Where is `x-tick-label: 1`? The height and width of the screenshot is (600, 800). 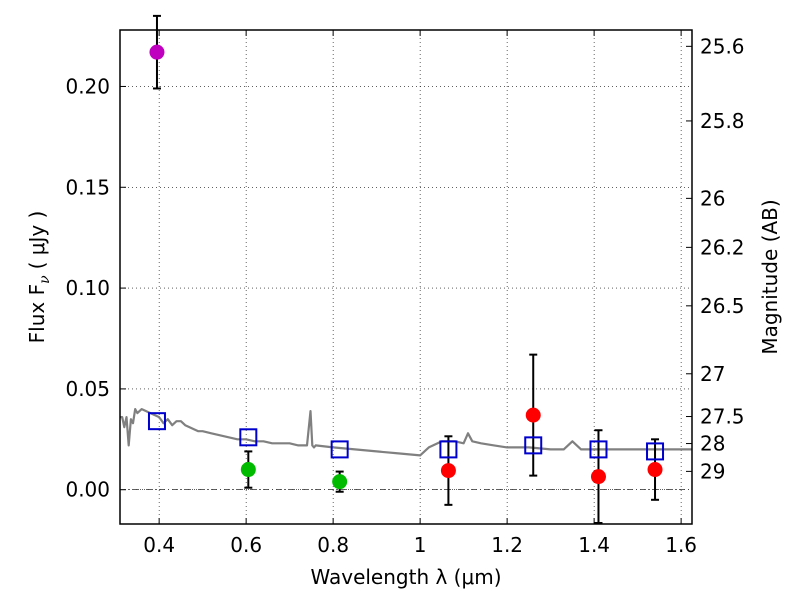 x-tick-label: 1 is located at coordinates (420, 545).